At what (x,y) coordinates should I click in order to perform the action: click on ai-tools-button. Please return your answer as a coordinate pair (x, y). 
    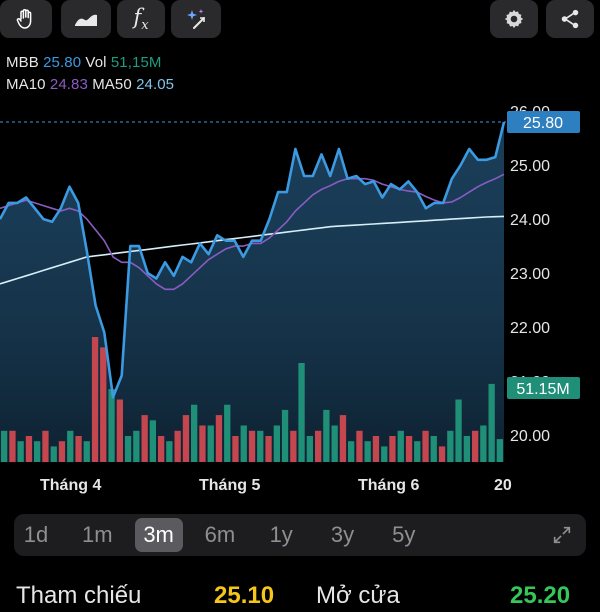
    Looking at the image, I should click on (196, 19).